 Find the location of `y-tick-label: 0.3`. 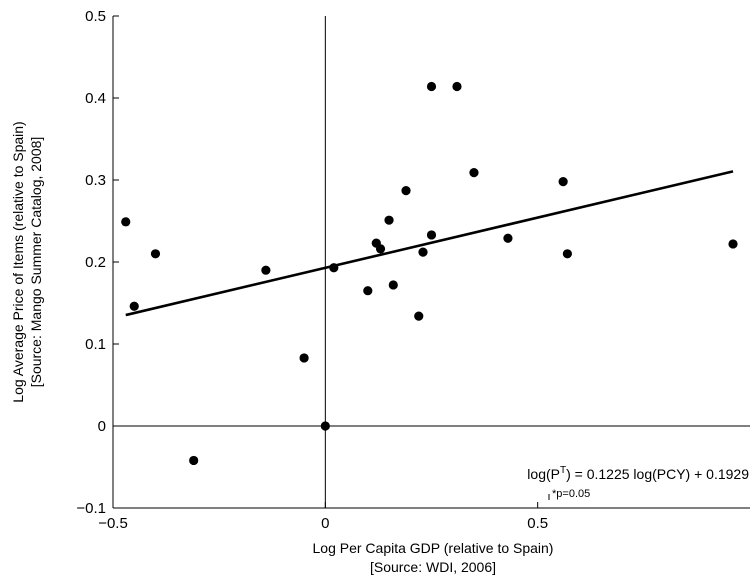

y-tick-label: 0.3 is located at coordinates (95, 180).